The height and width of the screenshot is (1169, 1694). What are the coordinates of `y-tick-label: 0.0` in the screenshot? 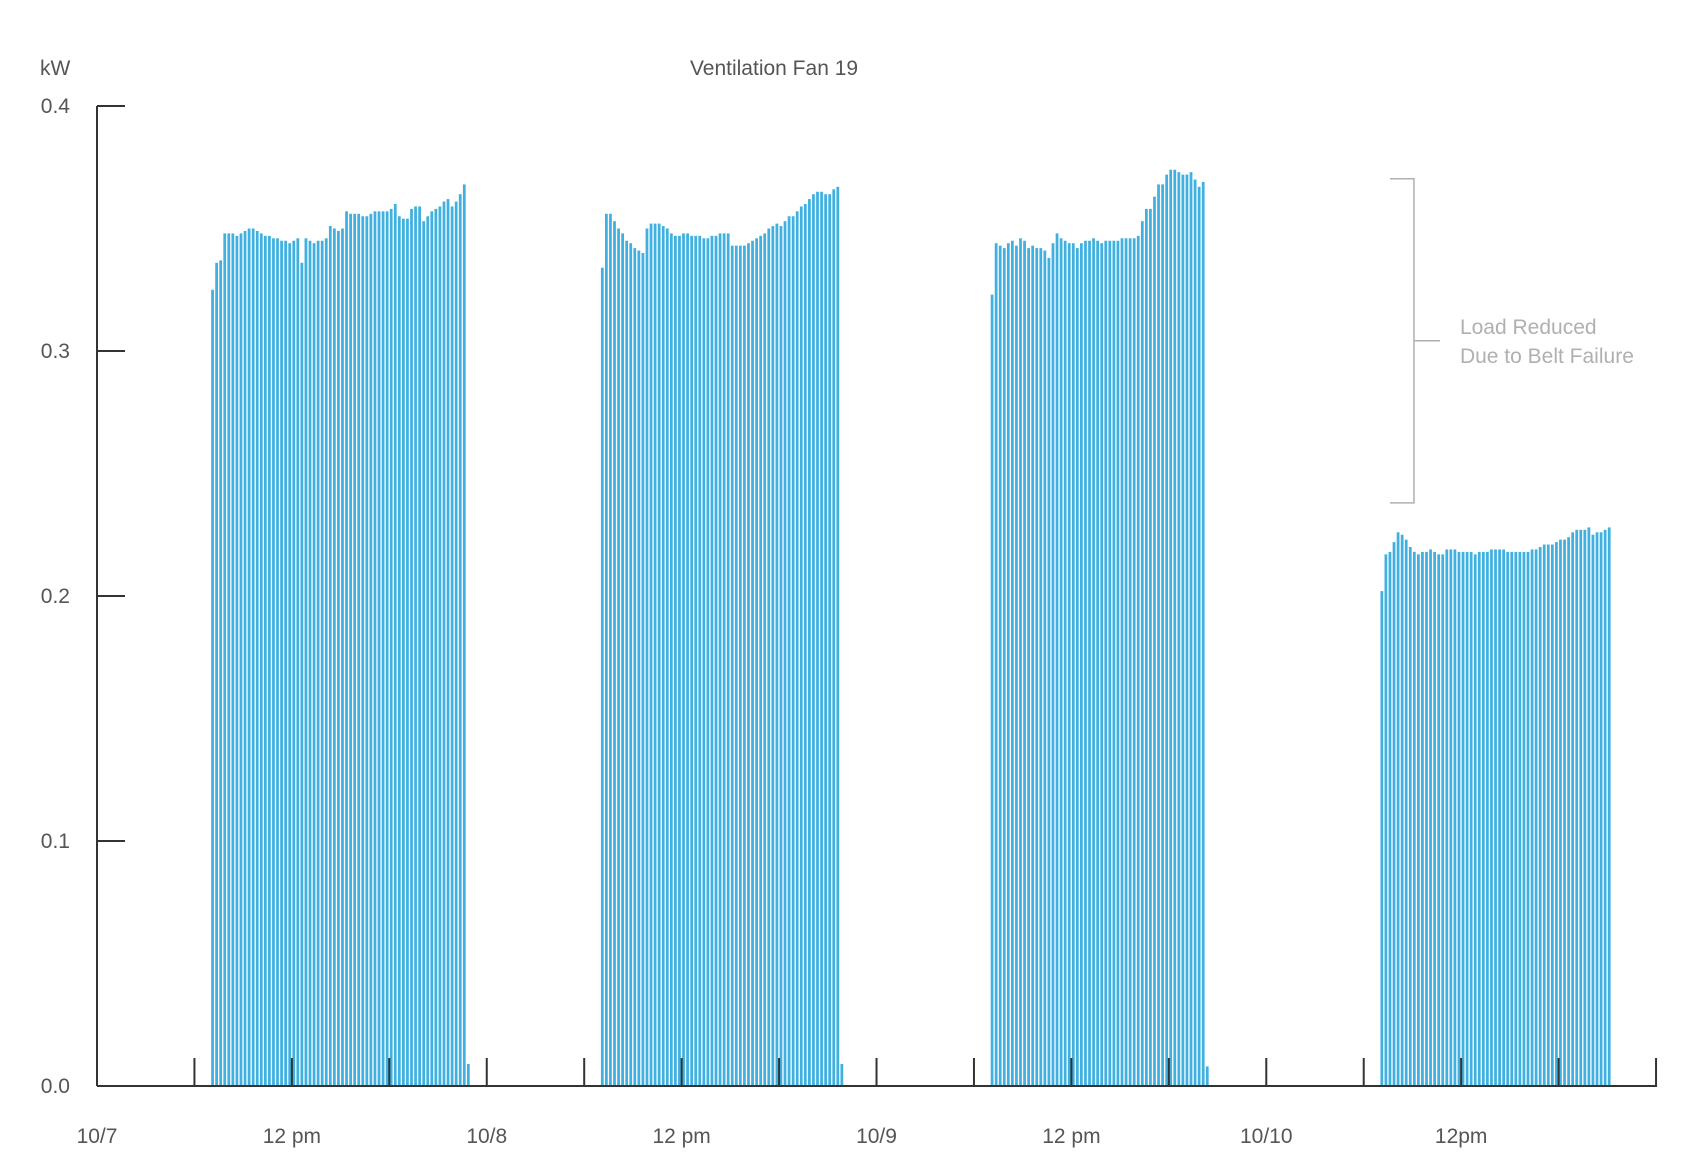 It's located at (55, 1086).